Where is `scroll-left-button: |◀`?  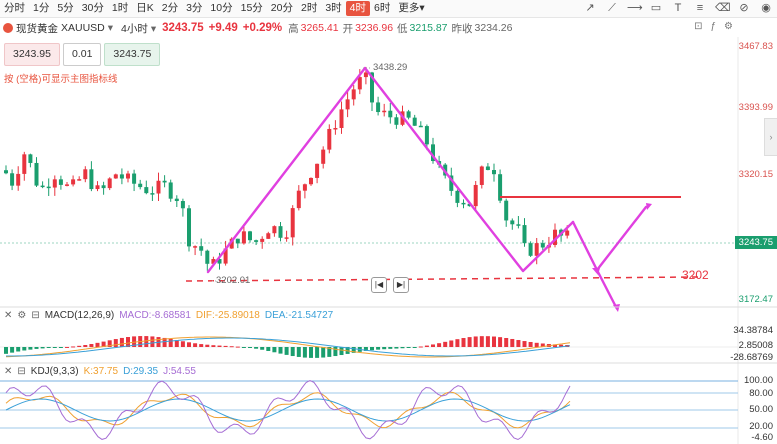 scroll-left-button: |◀ is located at coordinates (379, 285).